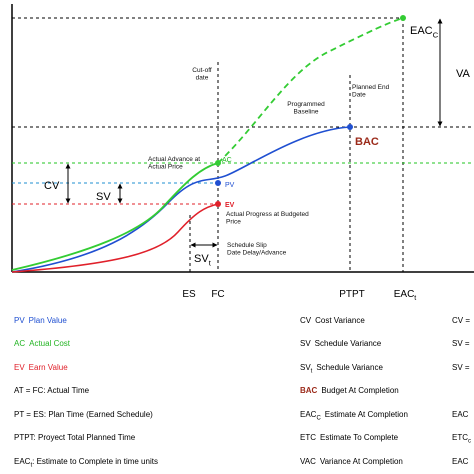  Describe the element at coordinates (436, 34) in the screenshot. I see `label-sub: C` at that location.